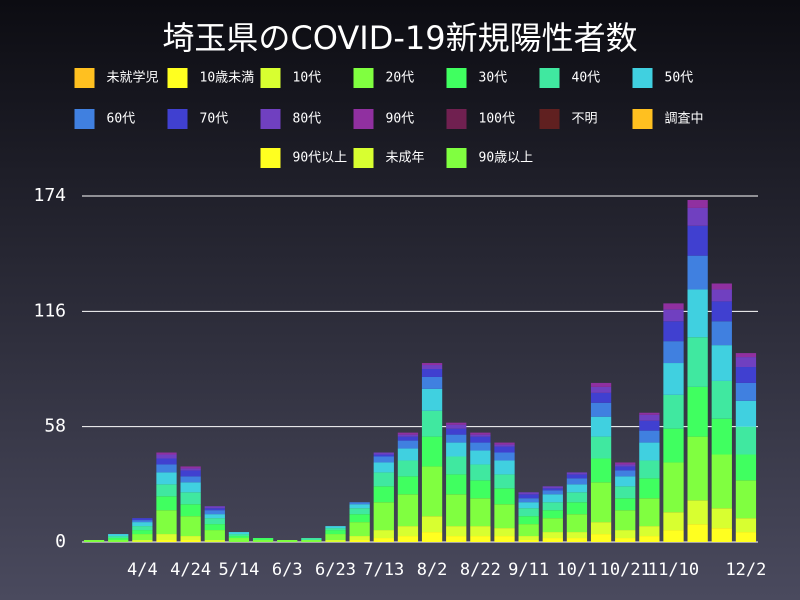 This screenshot has width=800, height=600. I want to click on legend-label: 不明, so click(585, 119).